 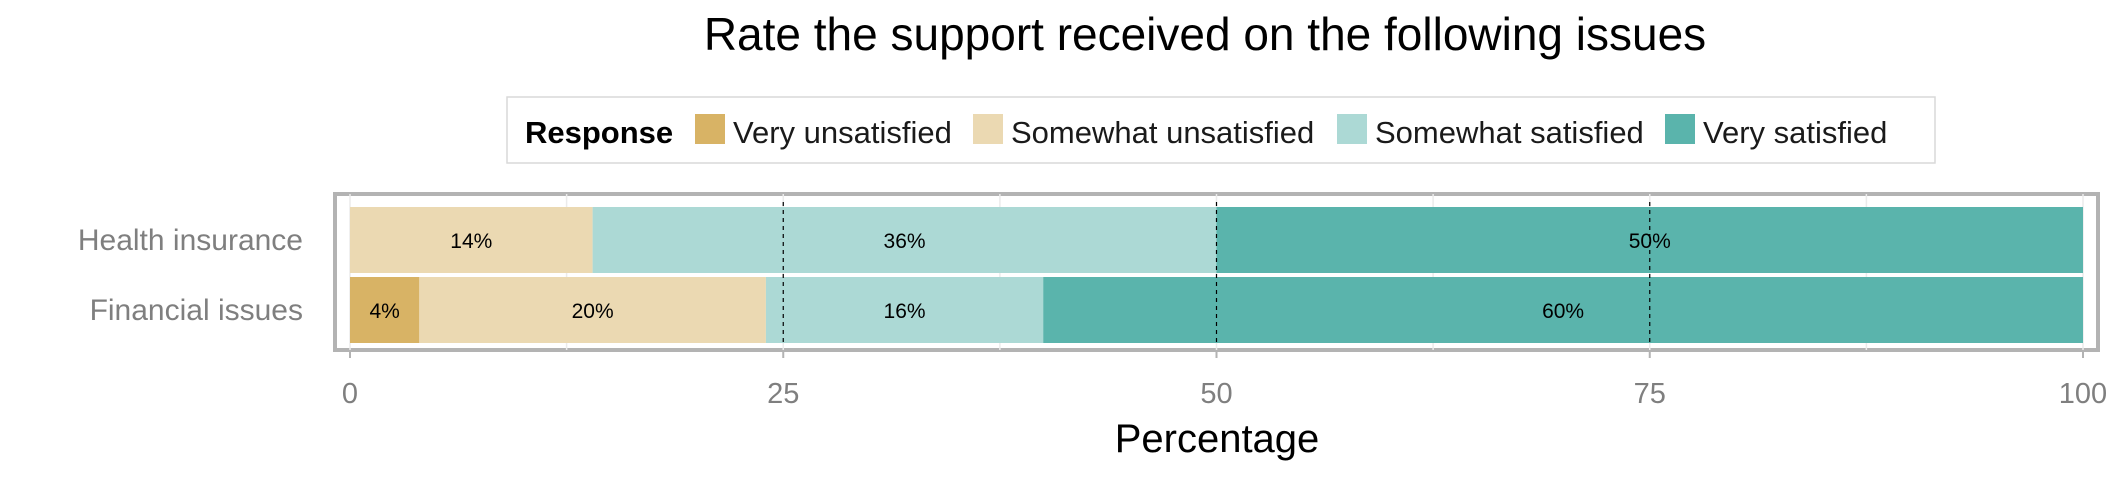 I want to click on bar-value-label: 20%, so click(x=593, y=311).